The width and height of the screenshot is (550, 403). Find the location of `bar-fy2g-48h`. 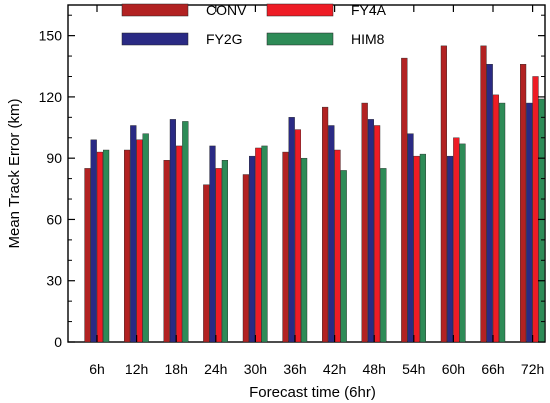

bar-fy2g-48h is located at coordinates (371, 231).